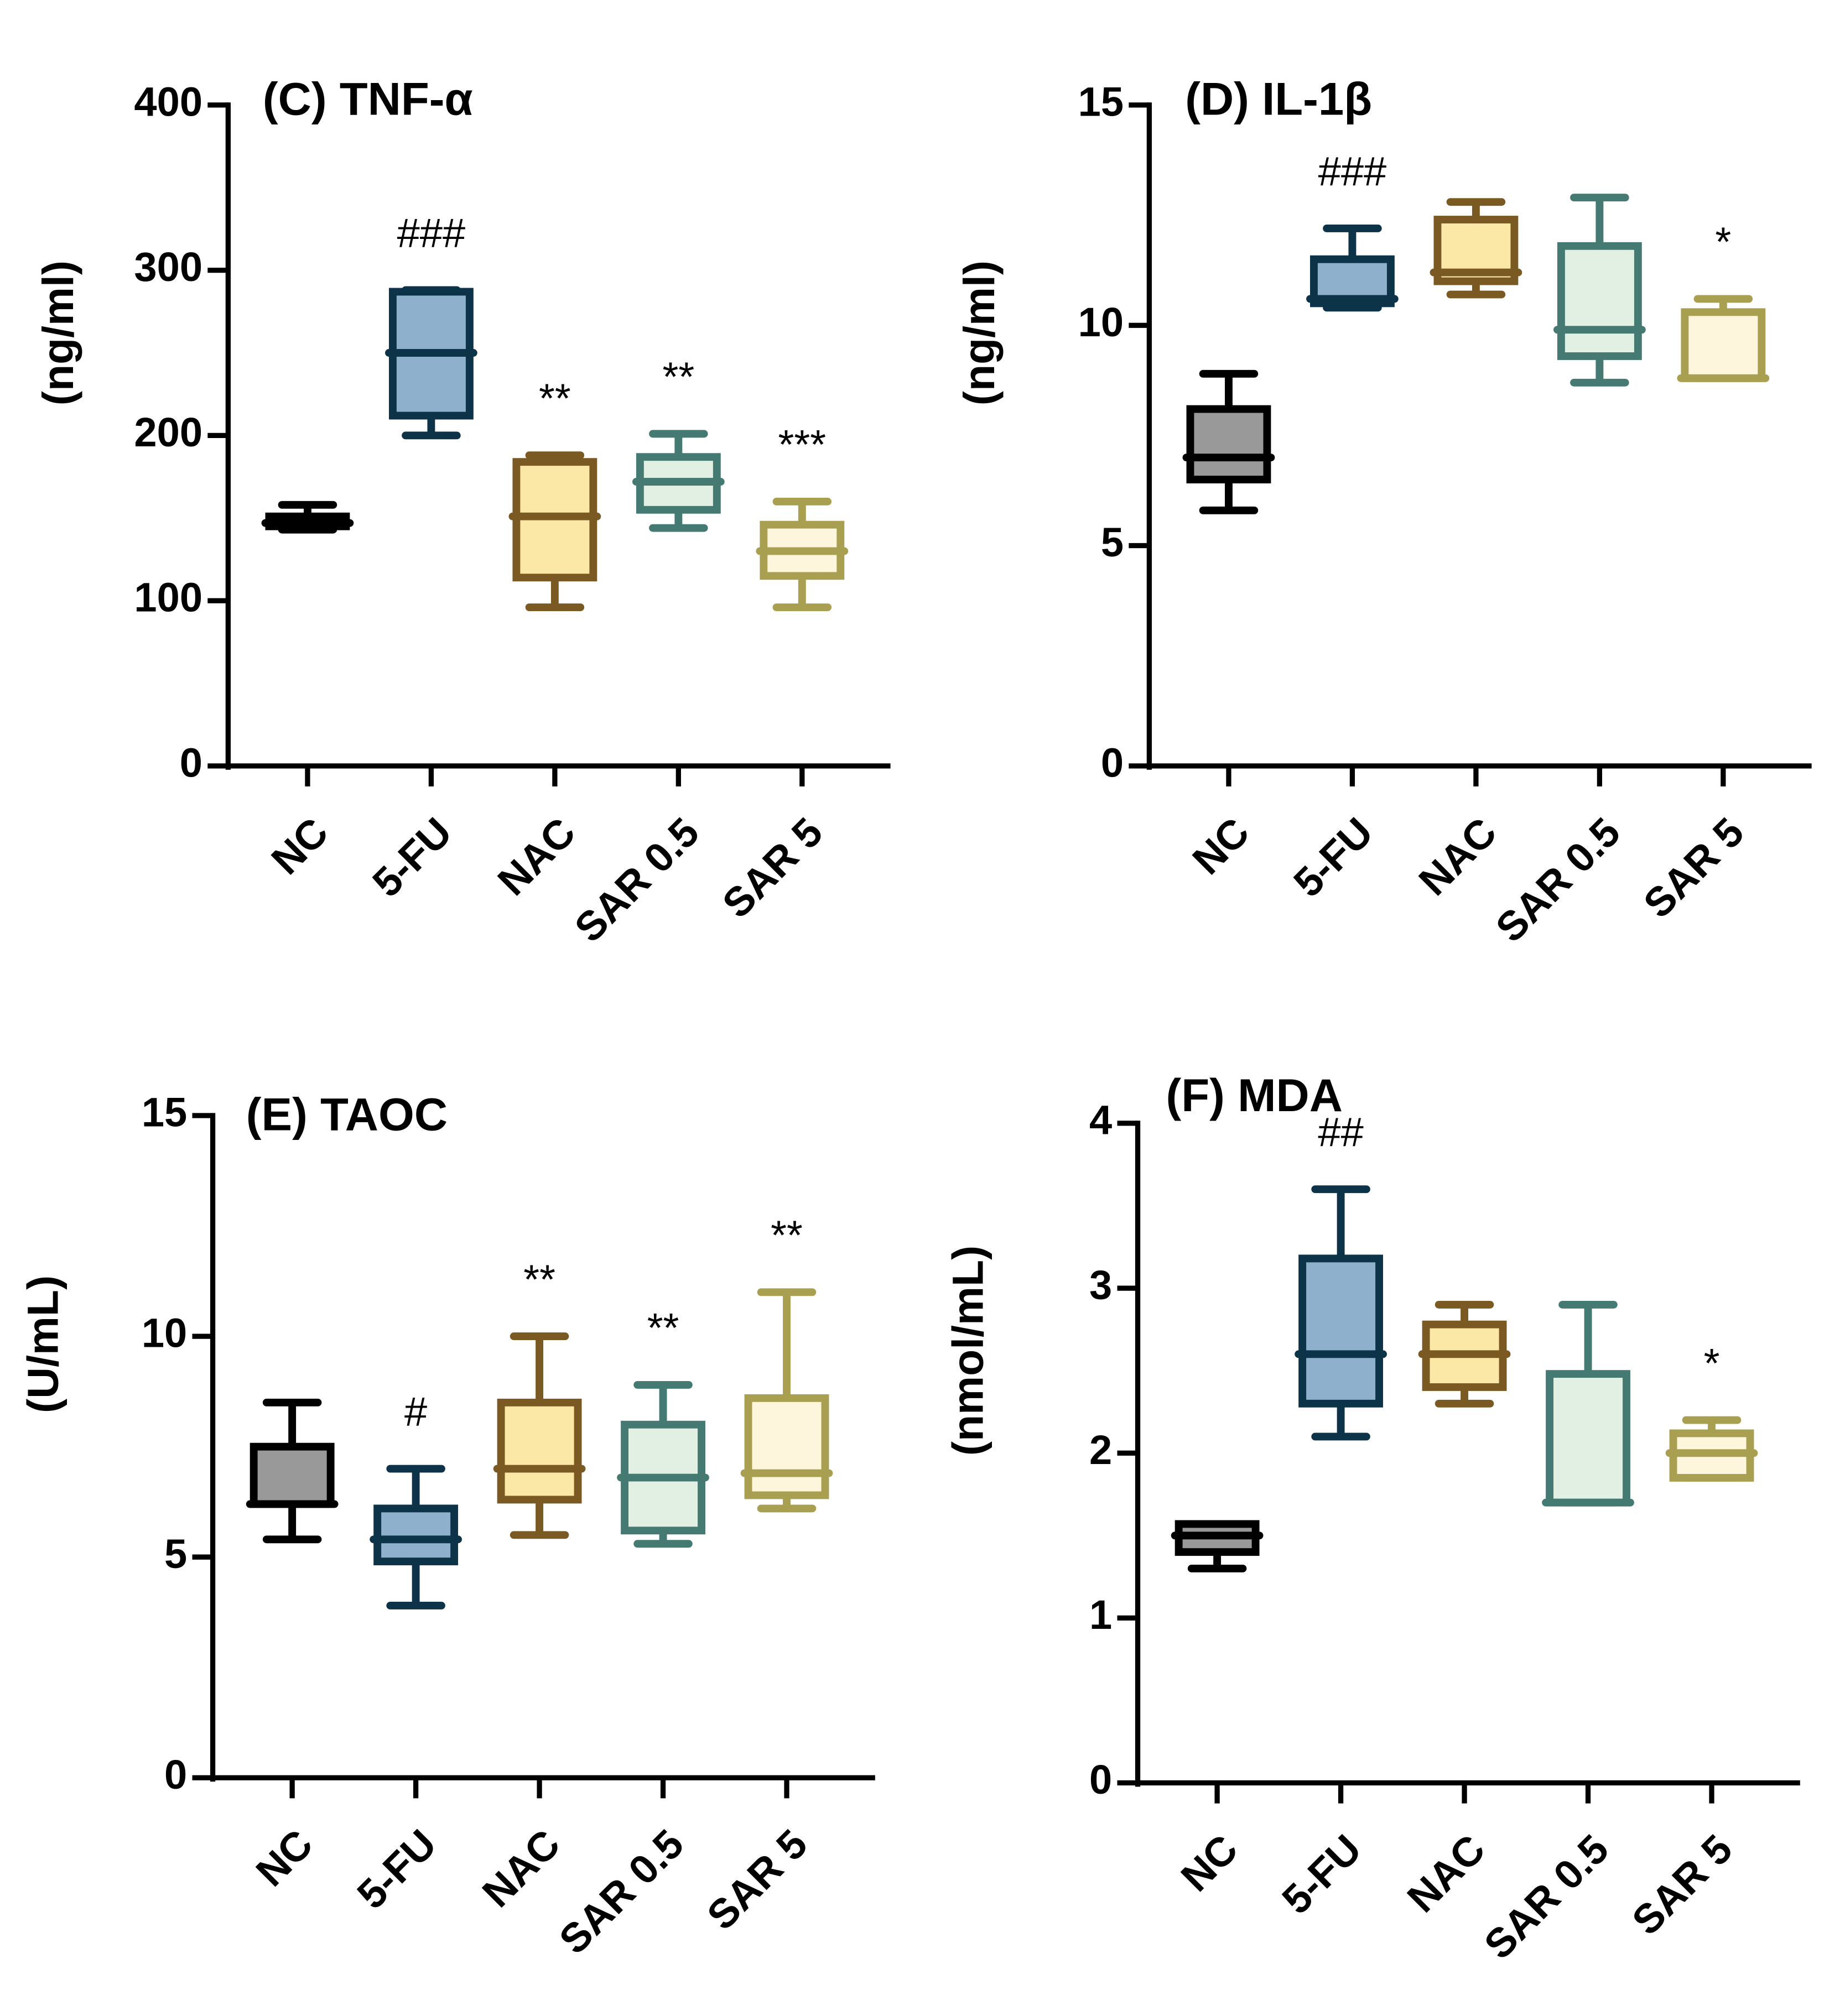 This screenshot has height=2016, width=1845. I want to click on significance-label: #, so click(415, 1412).